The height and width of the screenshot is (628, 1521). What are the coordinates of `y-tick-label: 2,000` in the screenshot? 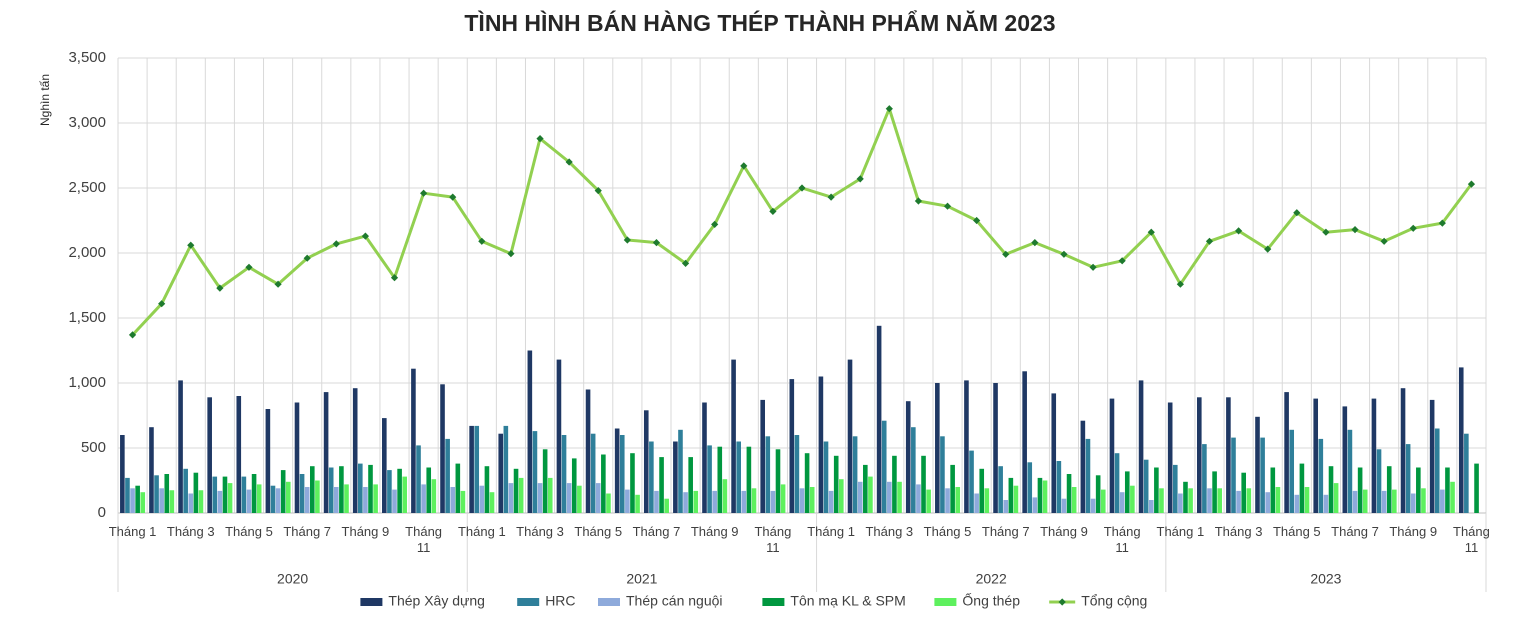 It's located at (87, 252).